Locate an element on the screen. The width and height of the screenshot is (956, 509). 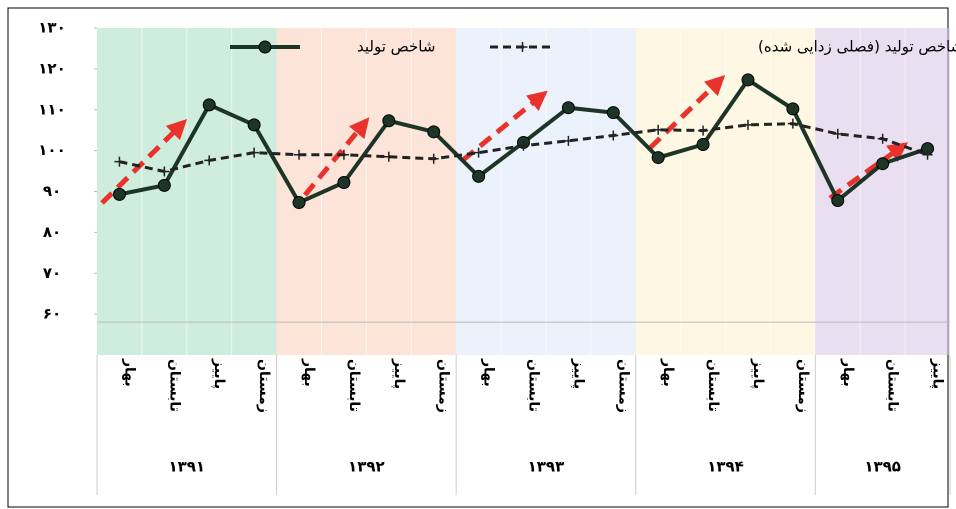
legend-label: شاخص تولید is located at coordinates (396, 47).